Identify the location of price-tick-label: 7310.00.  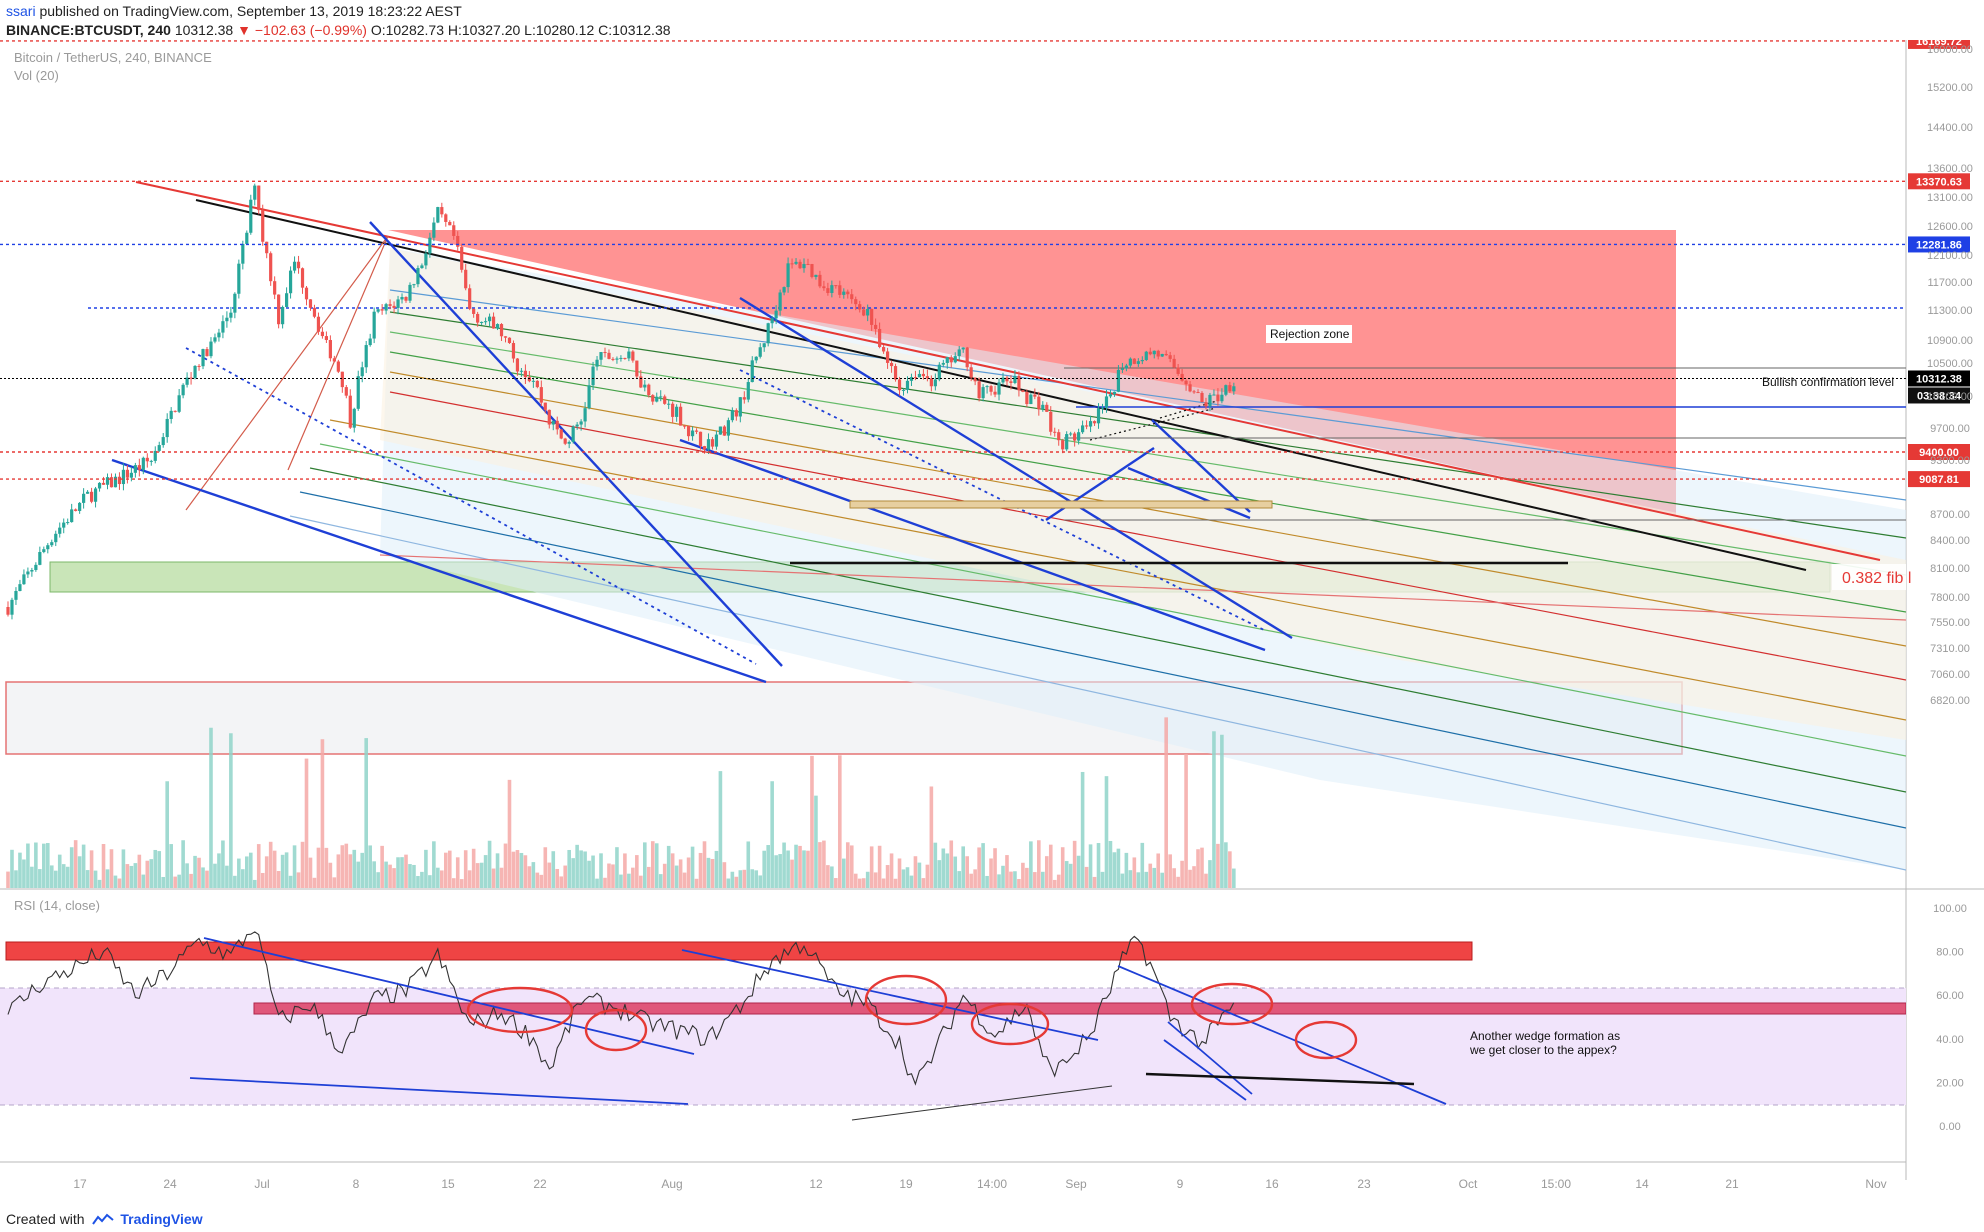
(1950, 649).